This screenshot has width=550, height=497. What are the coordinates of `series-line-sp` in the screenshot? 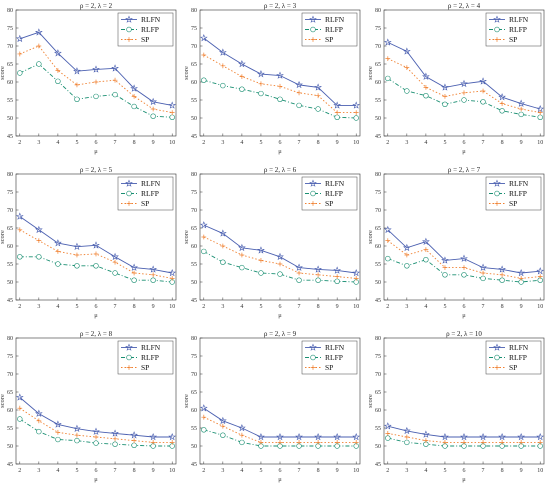 It's located at (280, 84).